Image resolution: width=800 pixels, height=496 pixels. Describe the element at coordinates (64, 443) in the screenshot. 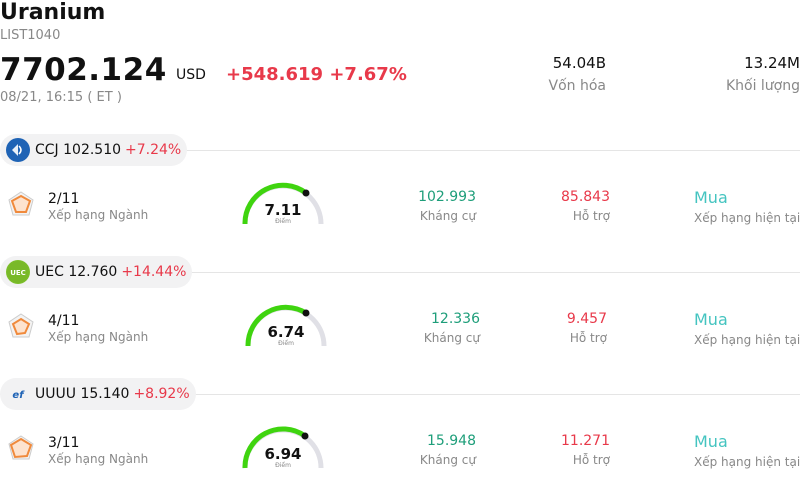

I see `industry-rank: 3/11` at that location.